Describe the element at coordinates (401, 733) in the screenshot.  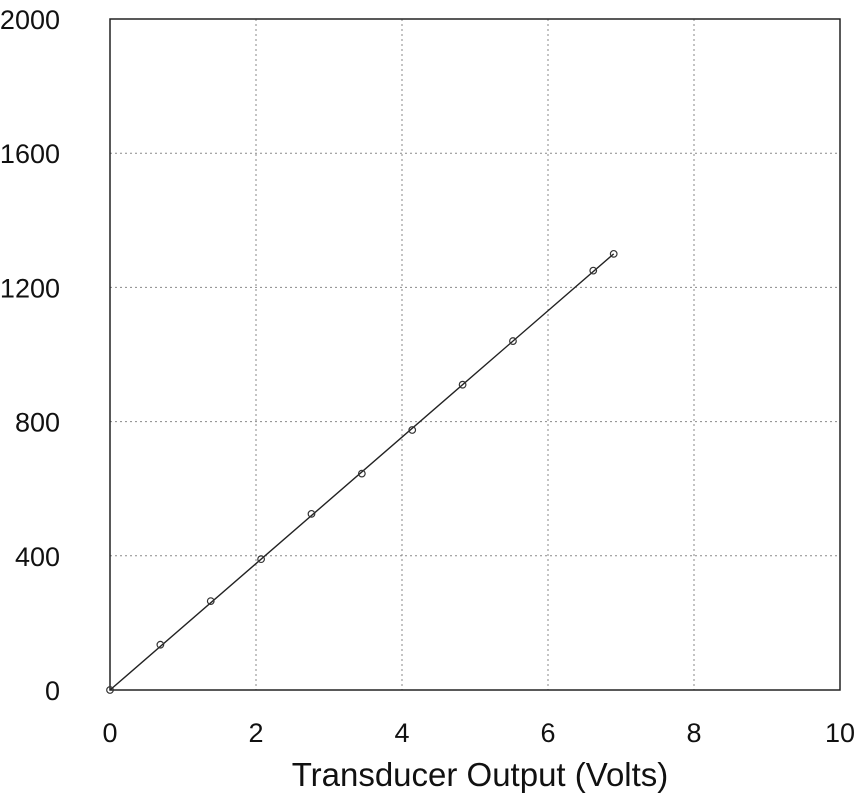
I see `x-tick-label-4: 4` at that location.